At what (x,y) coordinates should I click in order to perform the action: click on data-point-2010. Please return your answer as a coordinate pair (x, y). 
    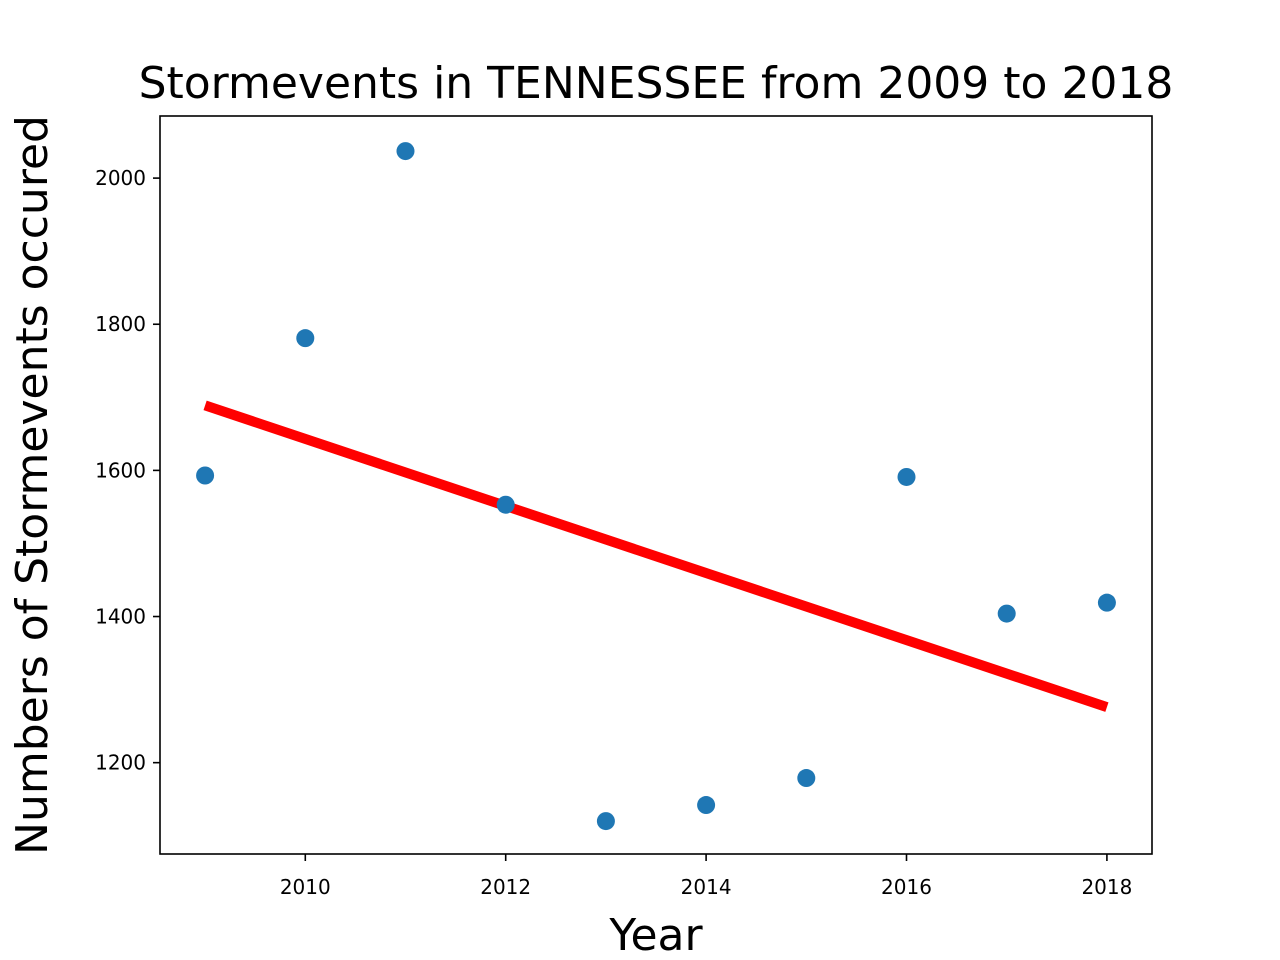
    Looking at the image, I should click on (305, 338).